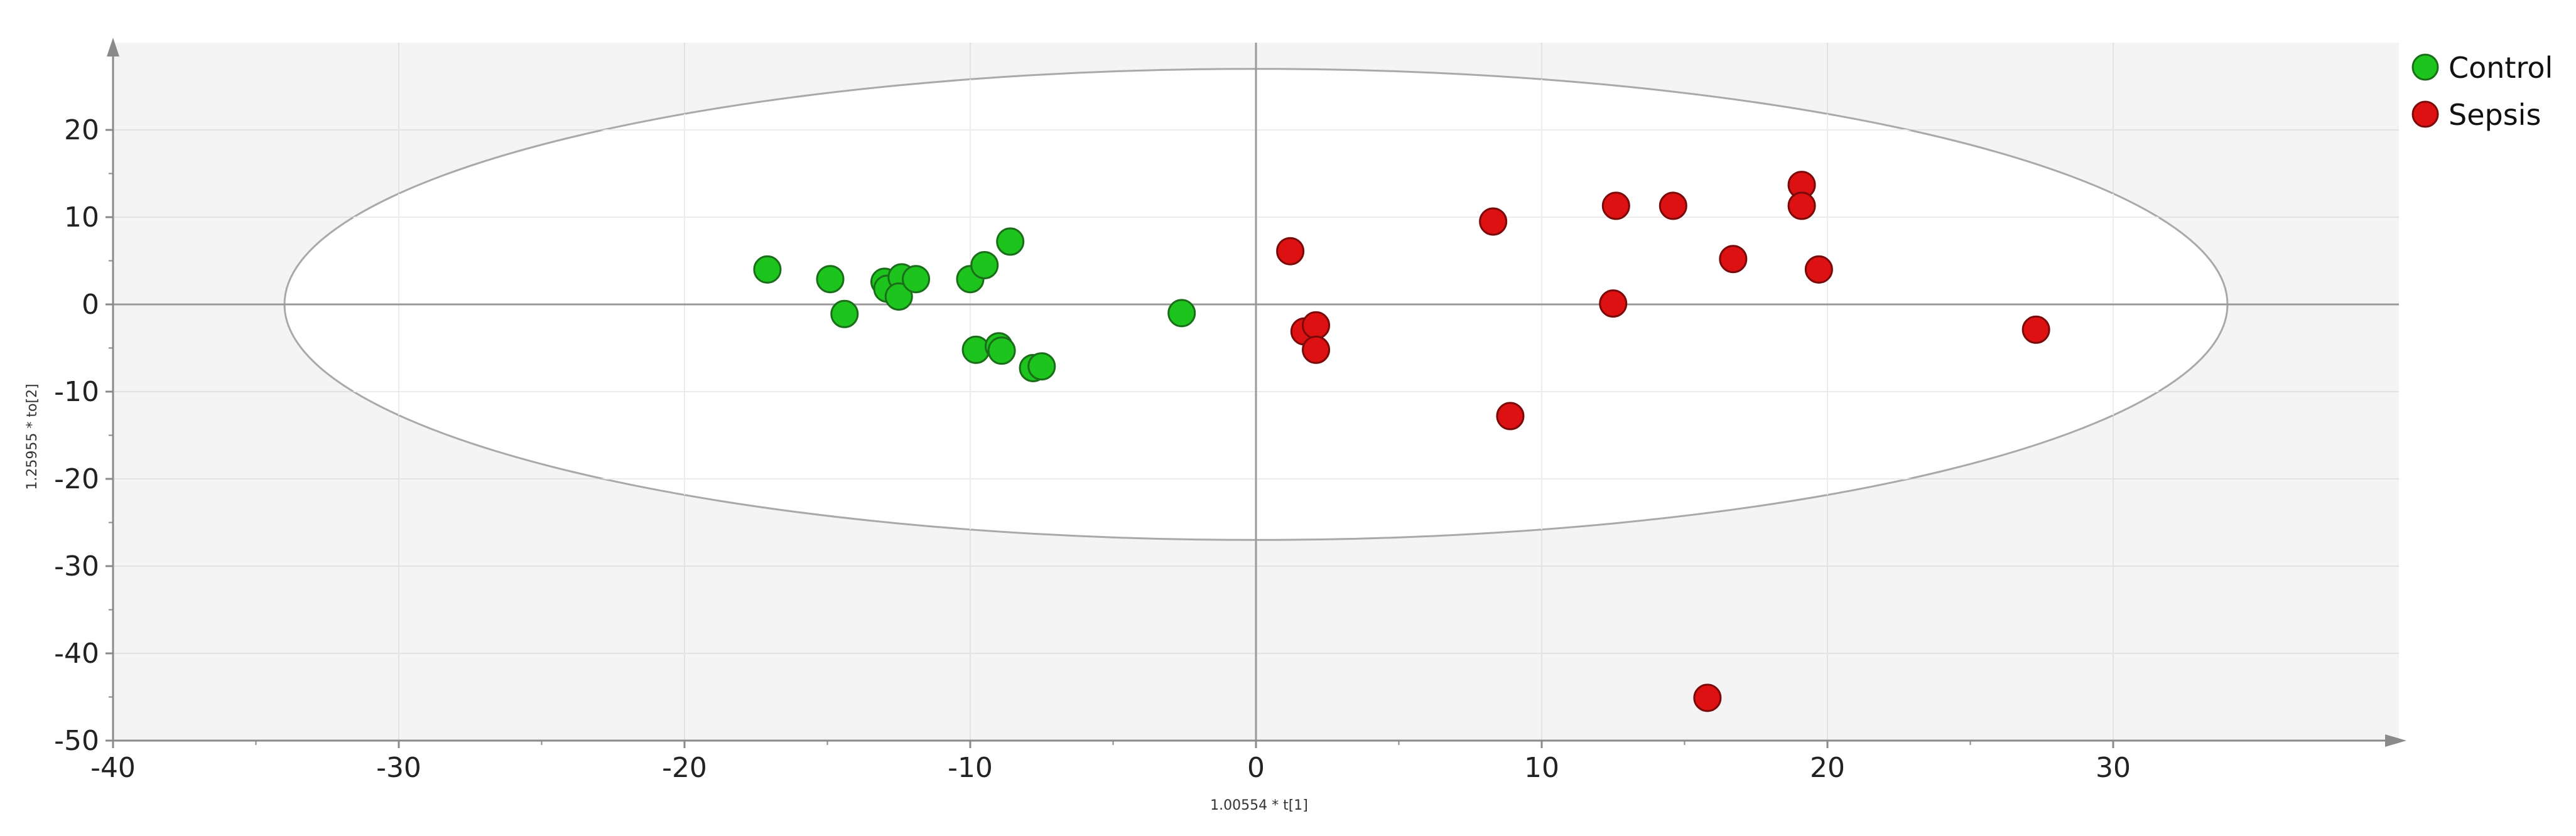  I want to click on x-axis-title: 1.00554 * t[1], so click(1259, 805).